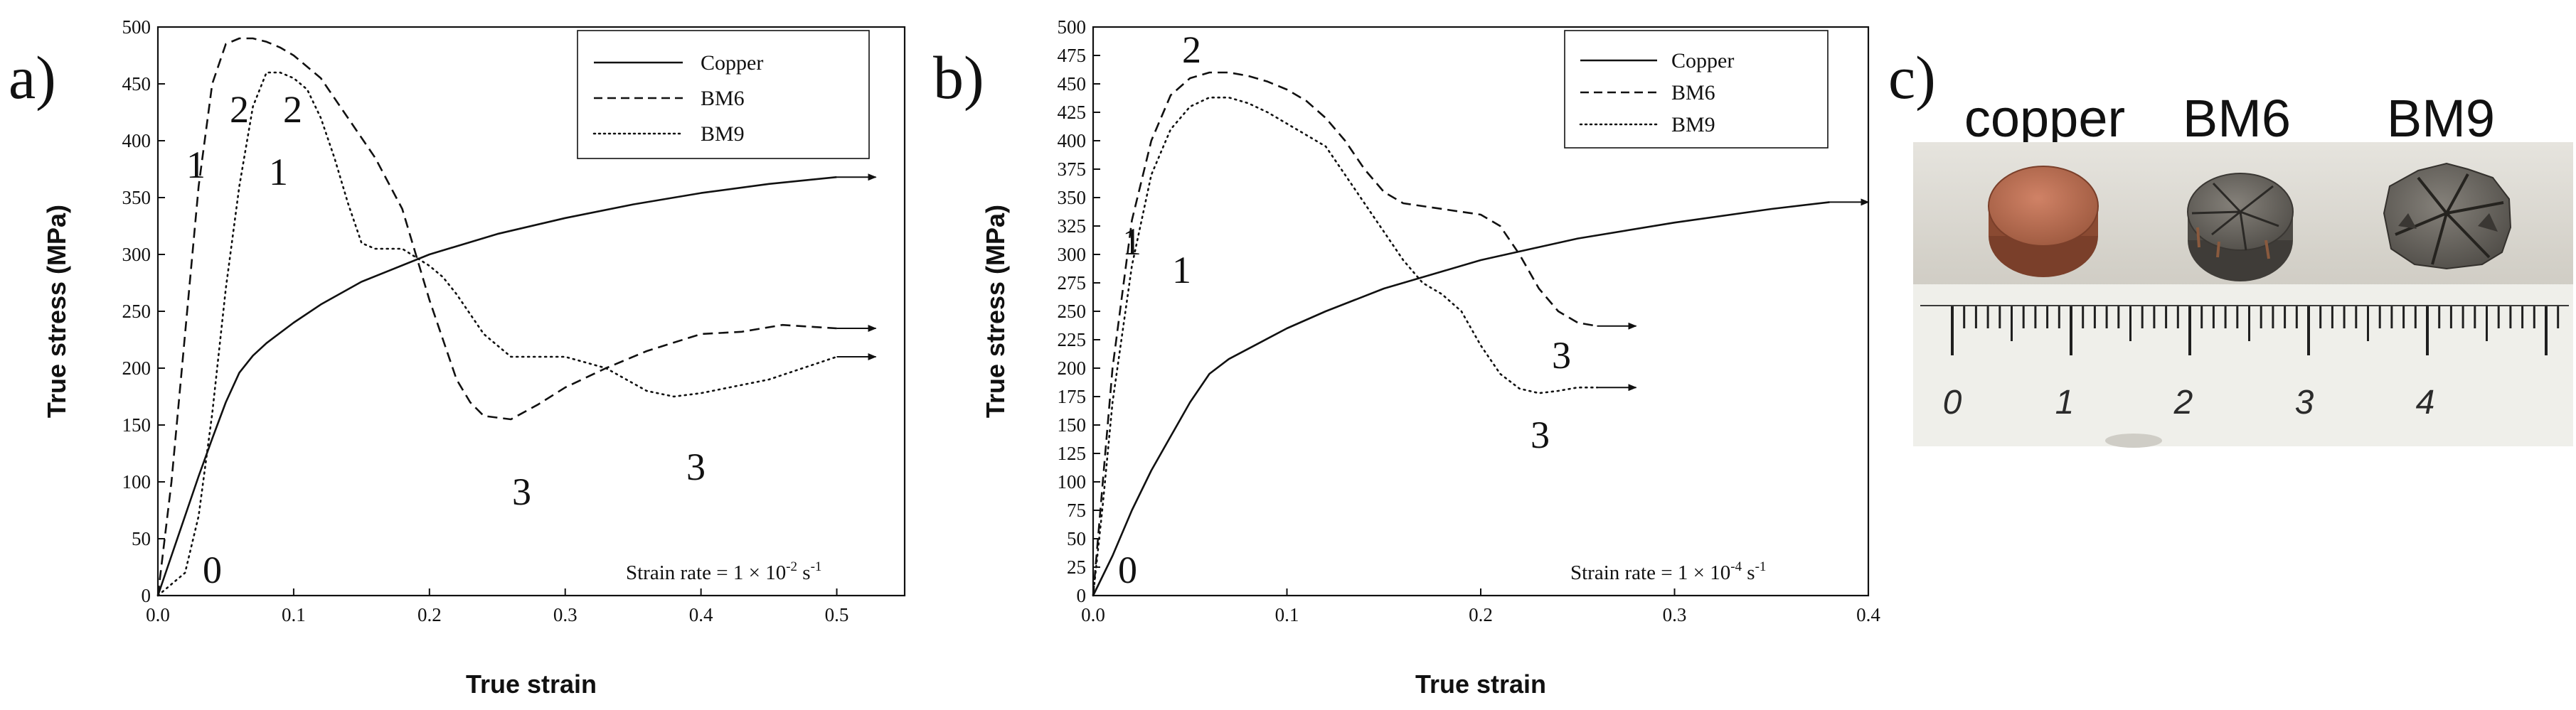  I want to click on panel-b-y-tick-label: 400, so click(1072, 140).